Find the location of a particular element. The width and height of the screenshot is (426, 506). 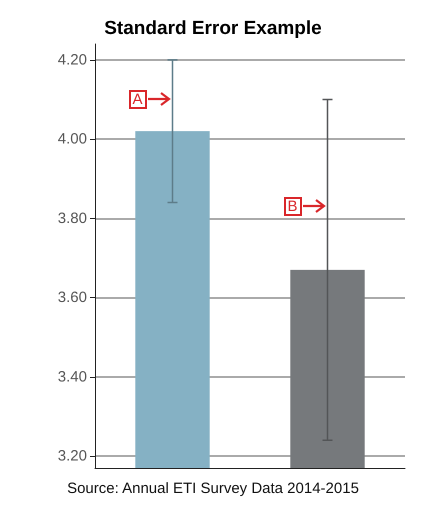

chart-title: Standard Error Example is located at coordinates (213, 28).